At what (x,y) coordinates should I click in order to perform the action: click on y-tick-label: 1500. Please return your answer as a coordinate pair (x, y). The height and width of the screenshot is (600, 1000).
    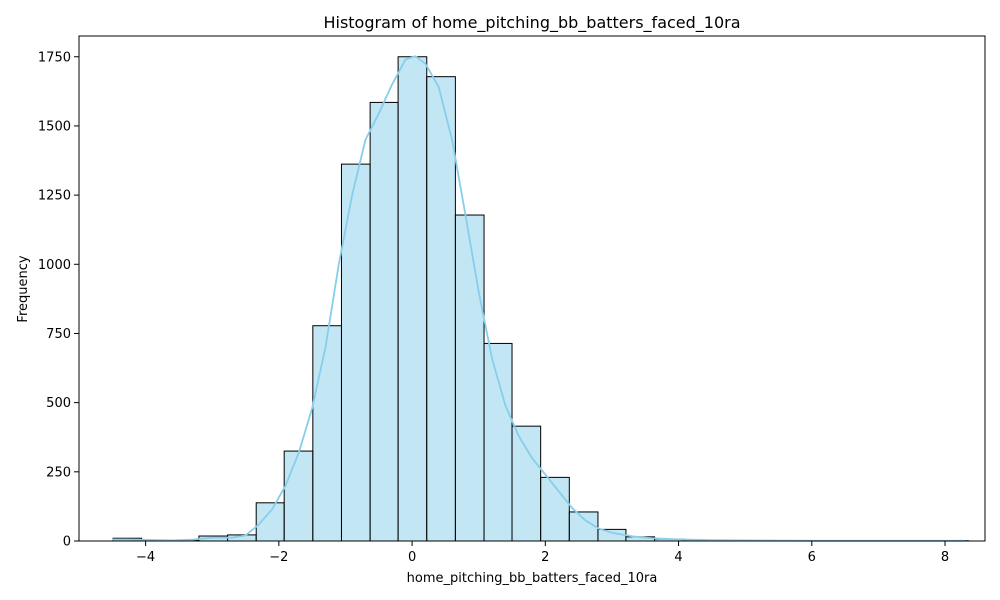
    Looking at the image, I should click on (54, 126).